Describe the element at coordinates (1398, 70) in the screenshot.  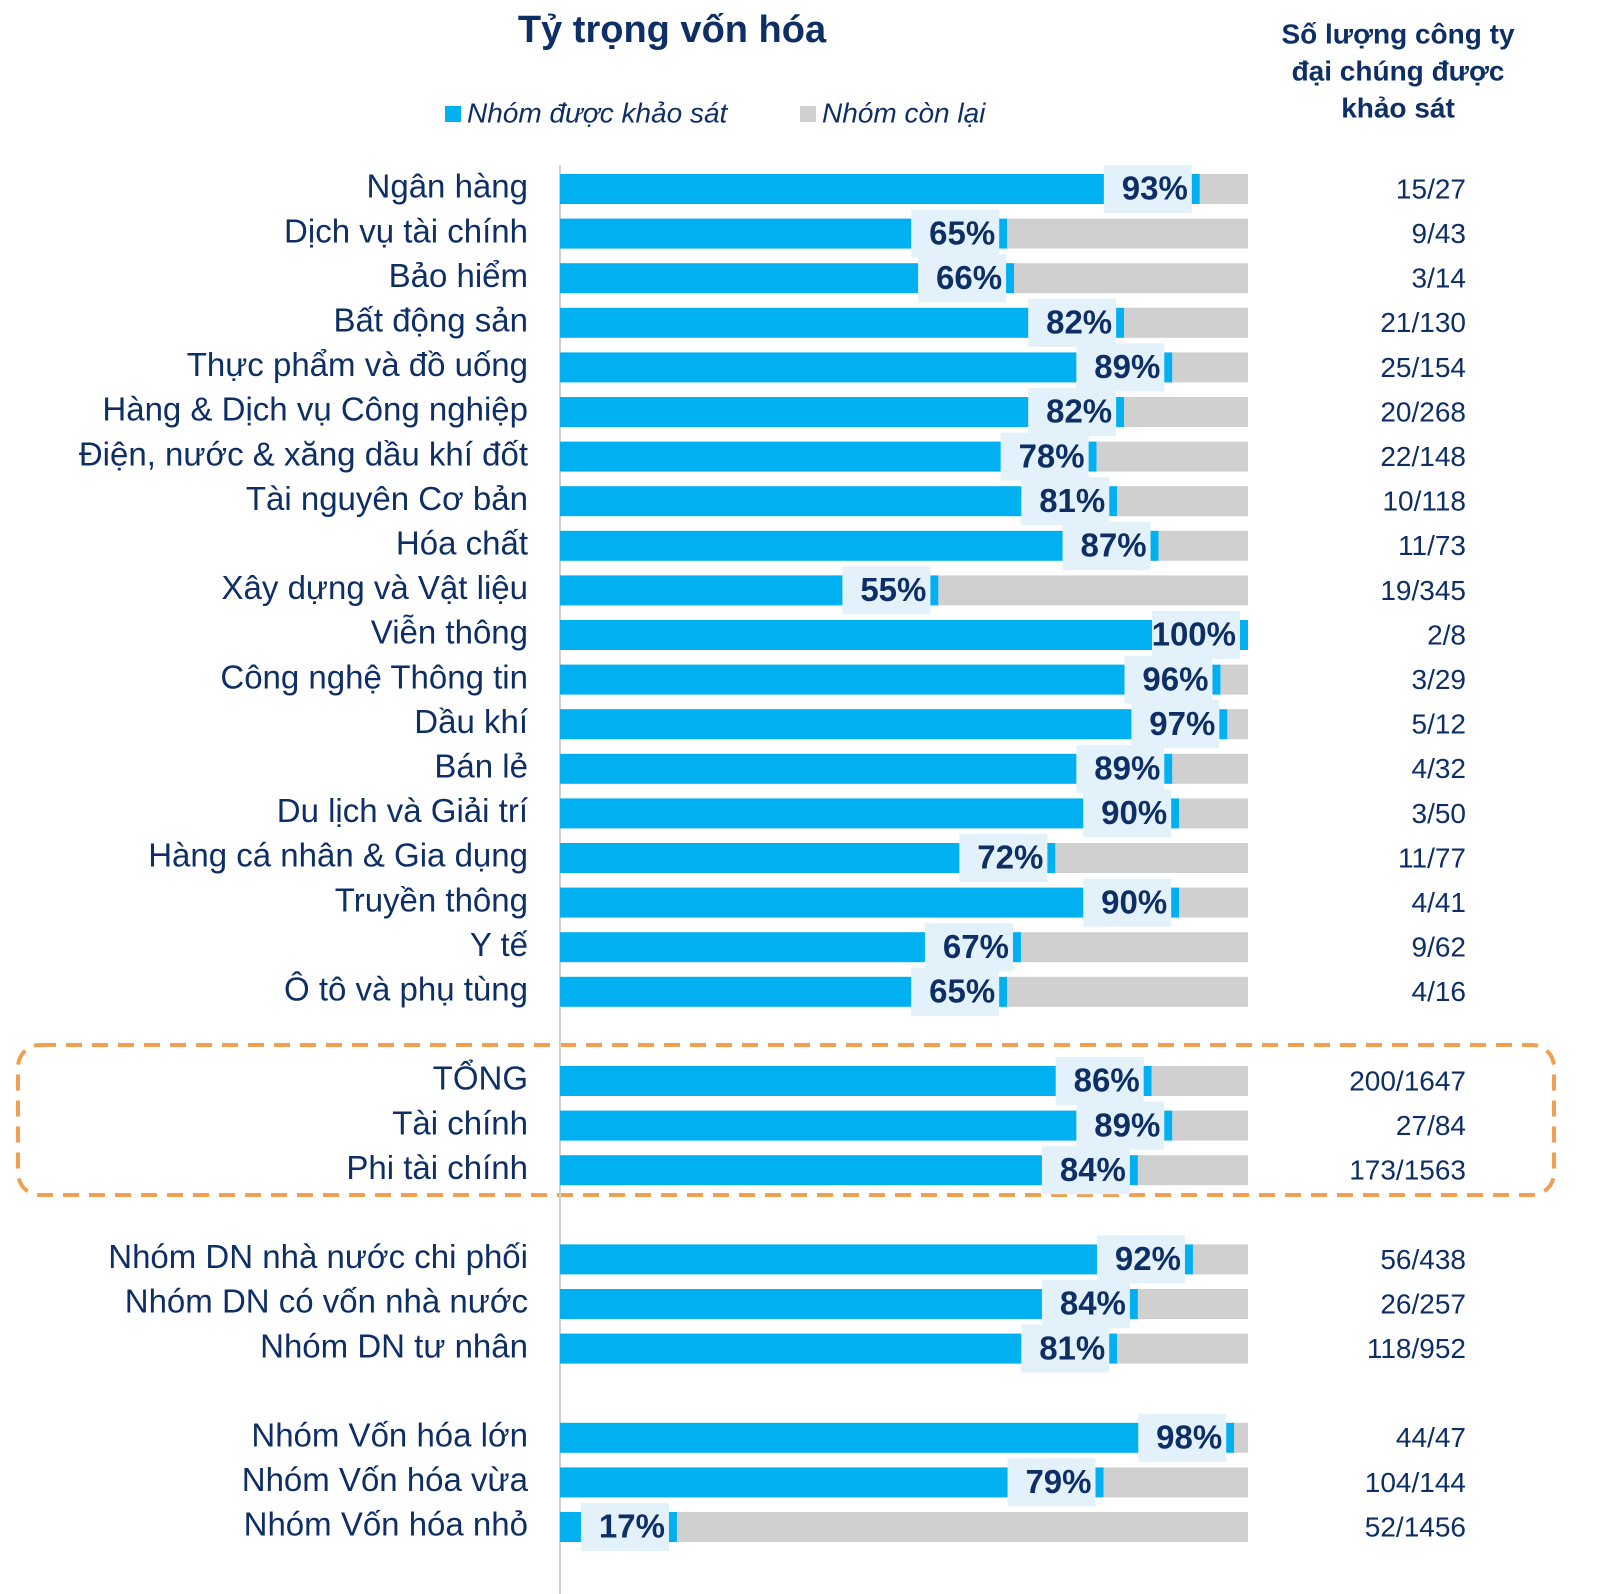
I see `counts-title: đại chúng được` at that location.